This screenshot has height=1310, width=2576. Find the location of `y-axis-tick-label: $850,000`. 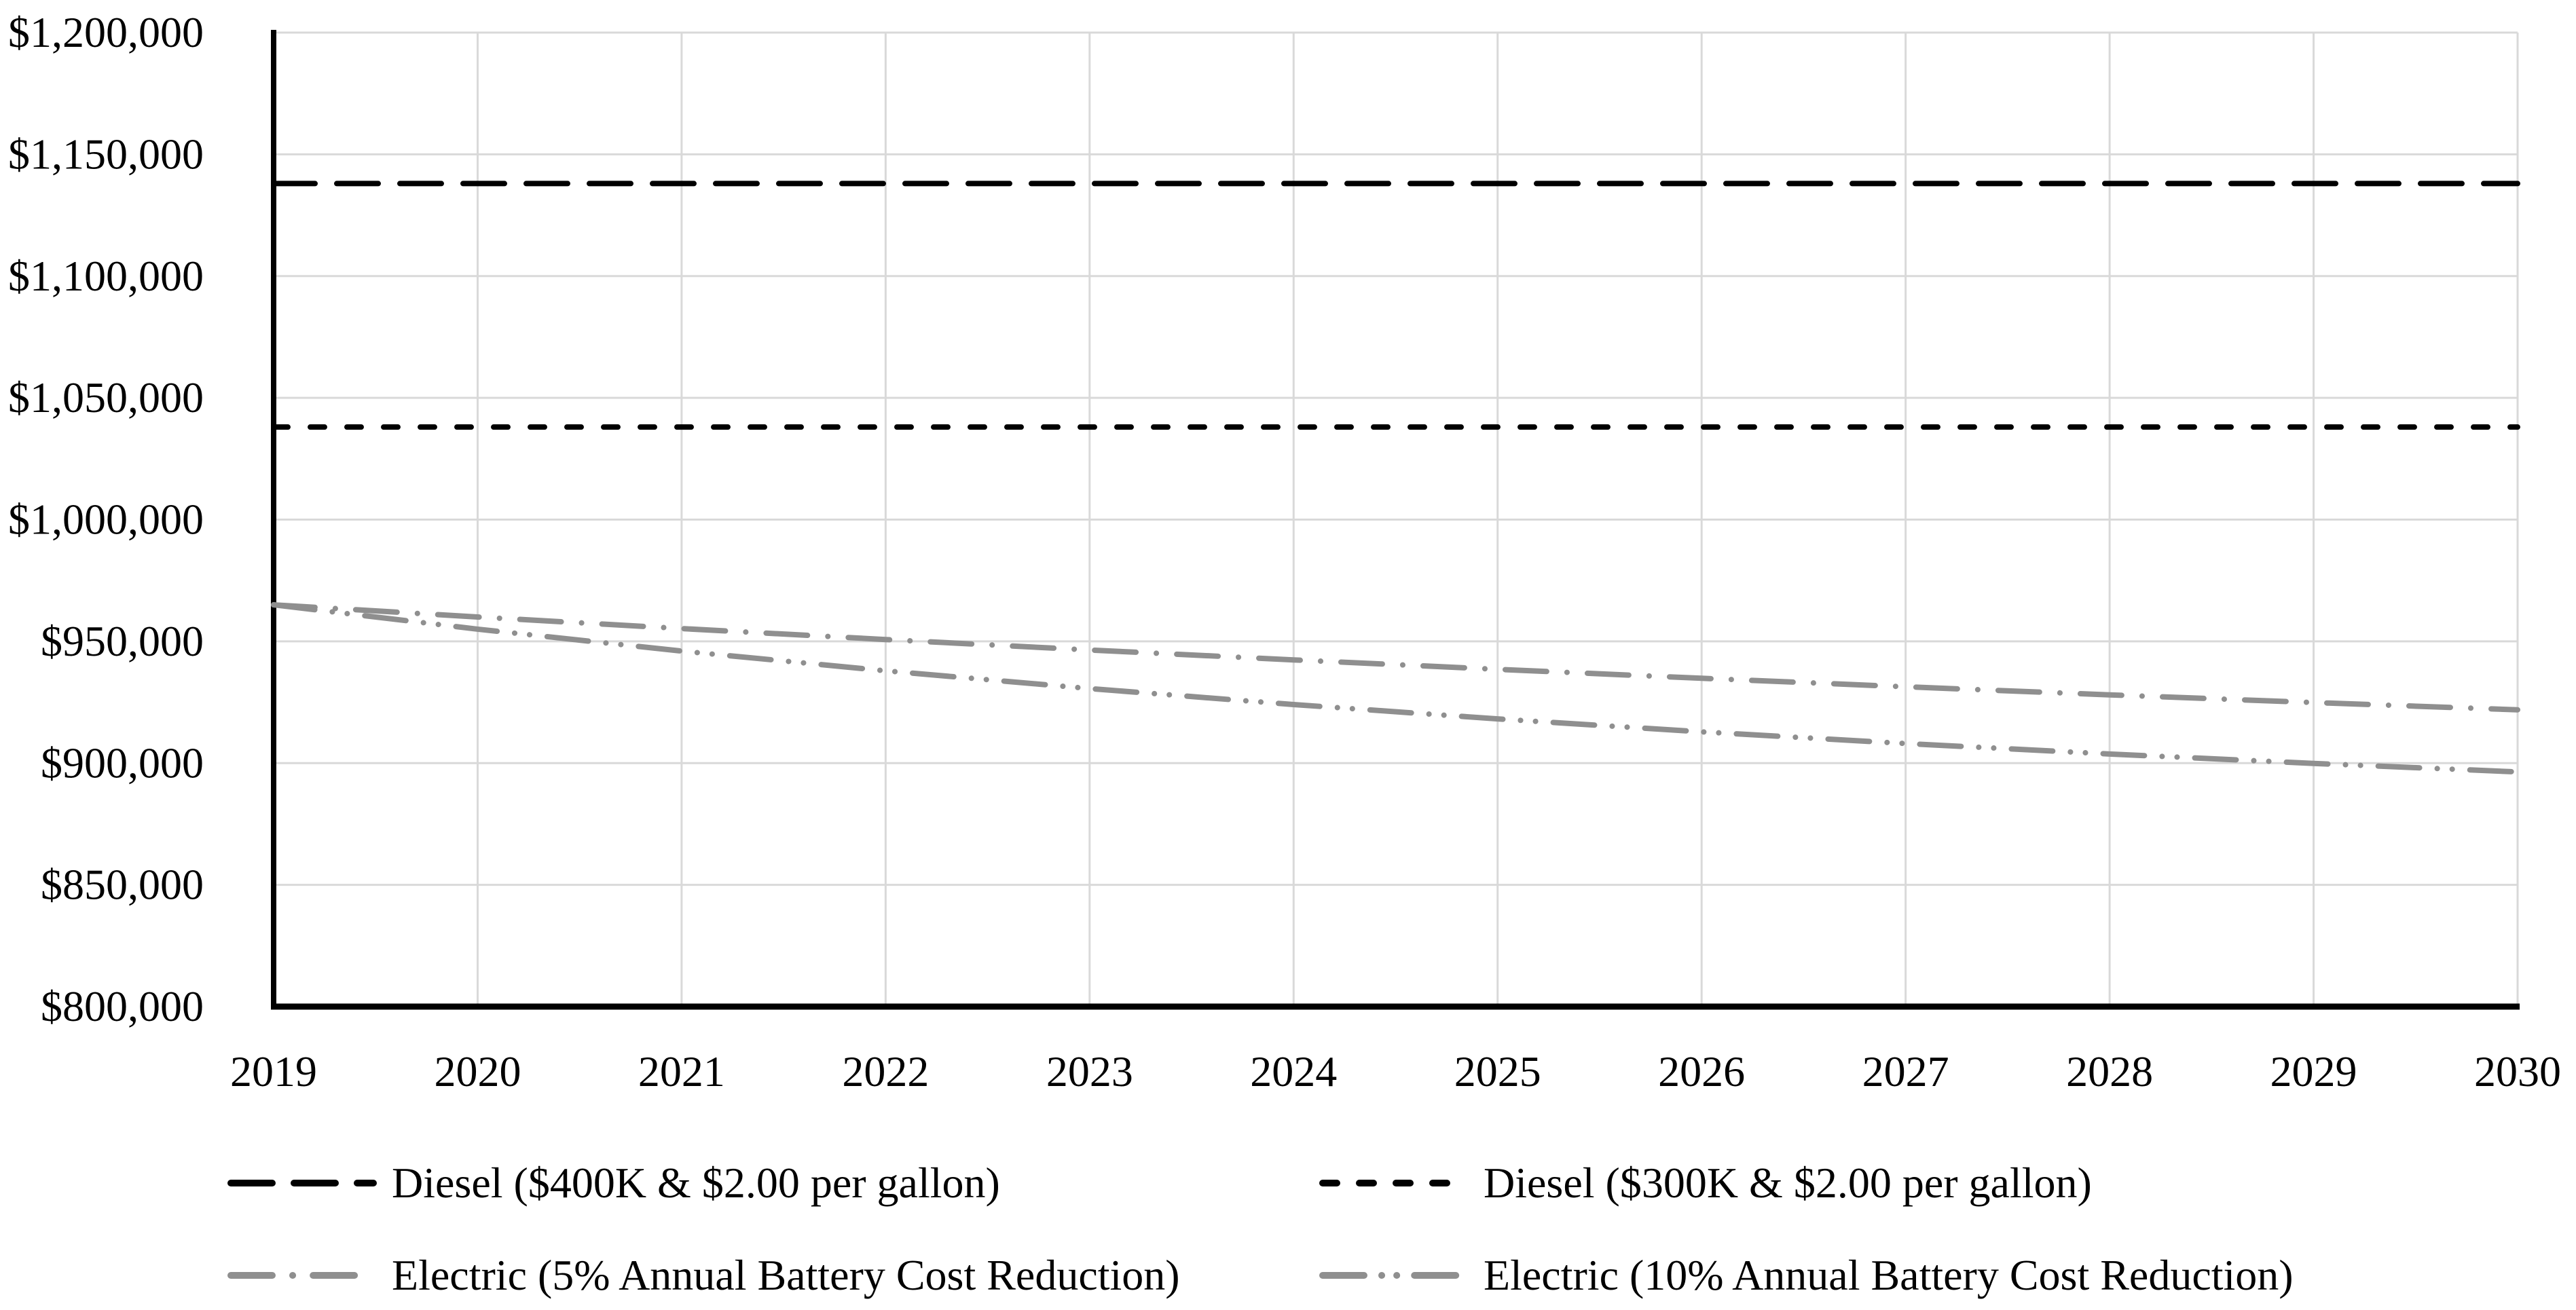

y-axis-tick-label: $850,000 is located at coordinates (122, 885).